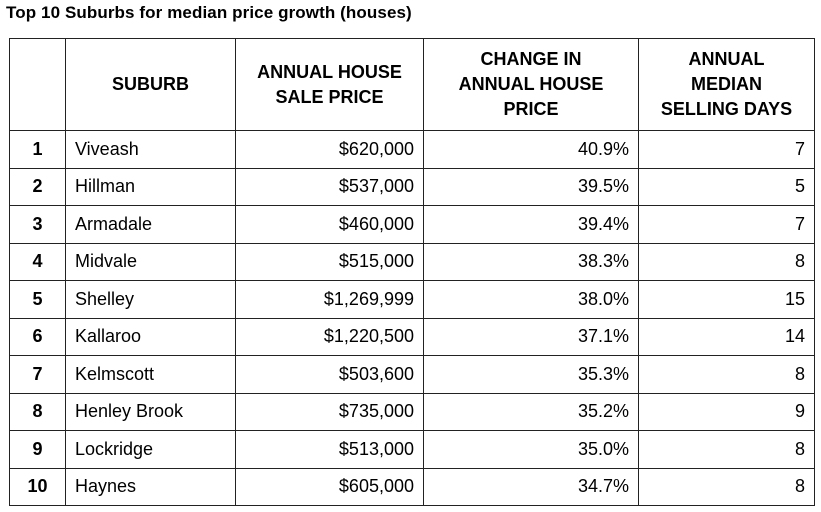 This screenshot has height=512, width=821. I want to click on table-row: 6 Kallaroo $1,220,500 37.1% 14, so click(412, 336).